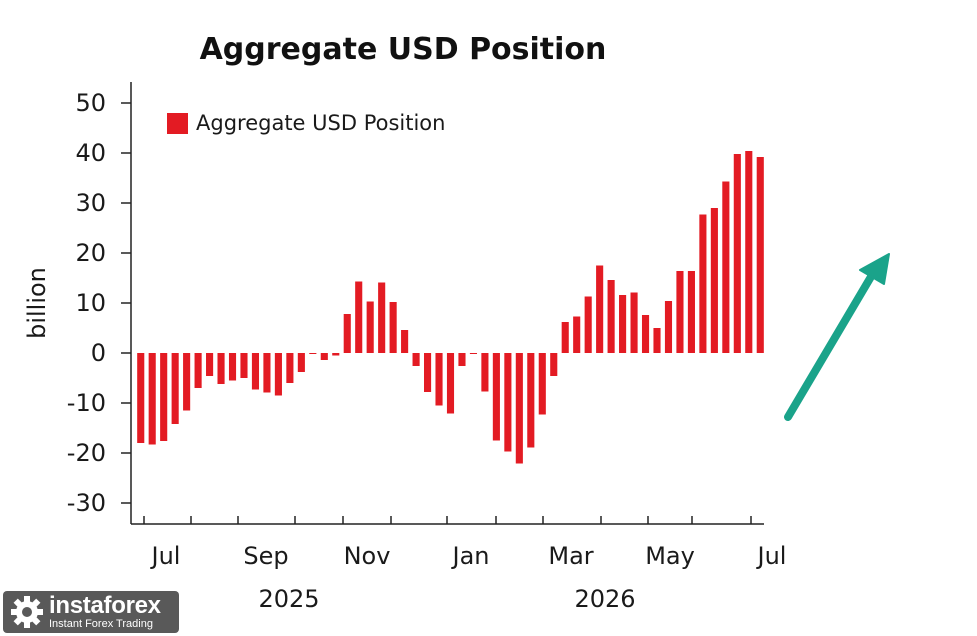 Image resolution: width=977 pixels, height=636 pixels. I want to click on y-tick-label: -10, so click(86, 403).